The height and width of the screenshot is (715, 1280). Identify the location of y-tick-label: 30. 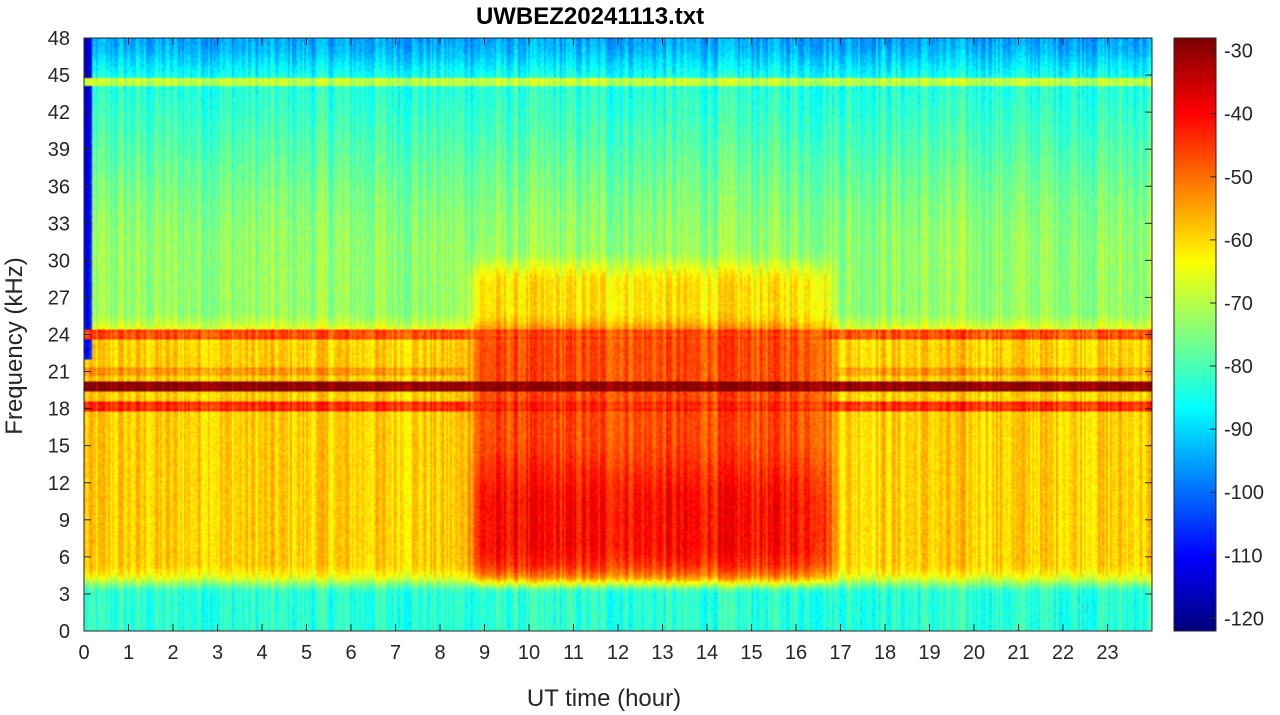
(59, 261).